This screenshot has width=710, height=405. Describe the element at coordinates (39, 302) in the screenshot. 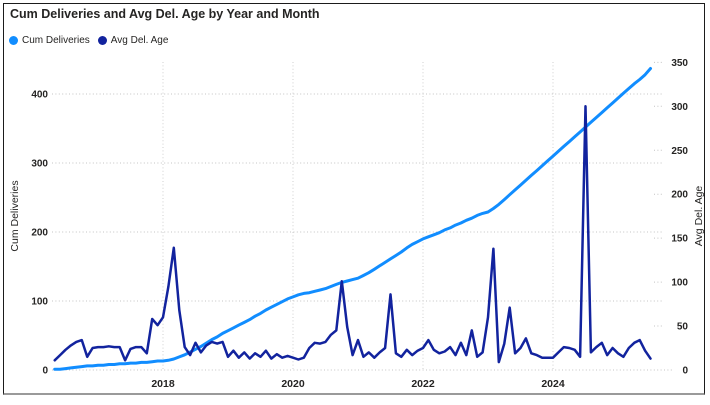

I see `left-axis-tick-label: 100` at that location.